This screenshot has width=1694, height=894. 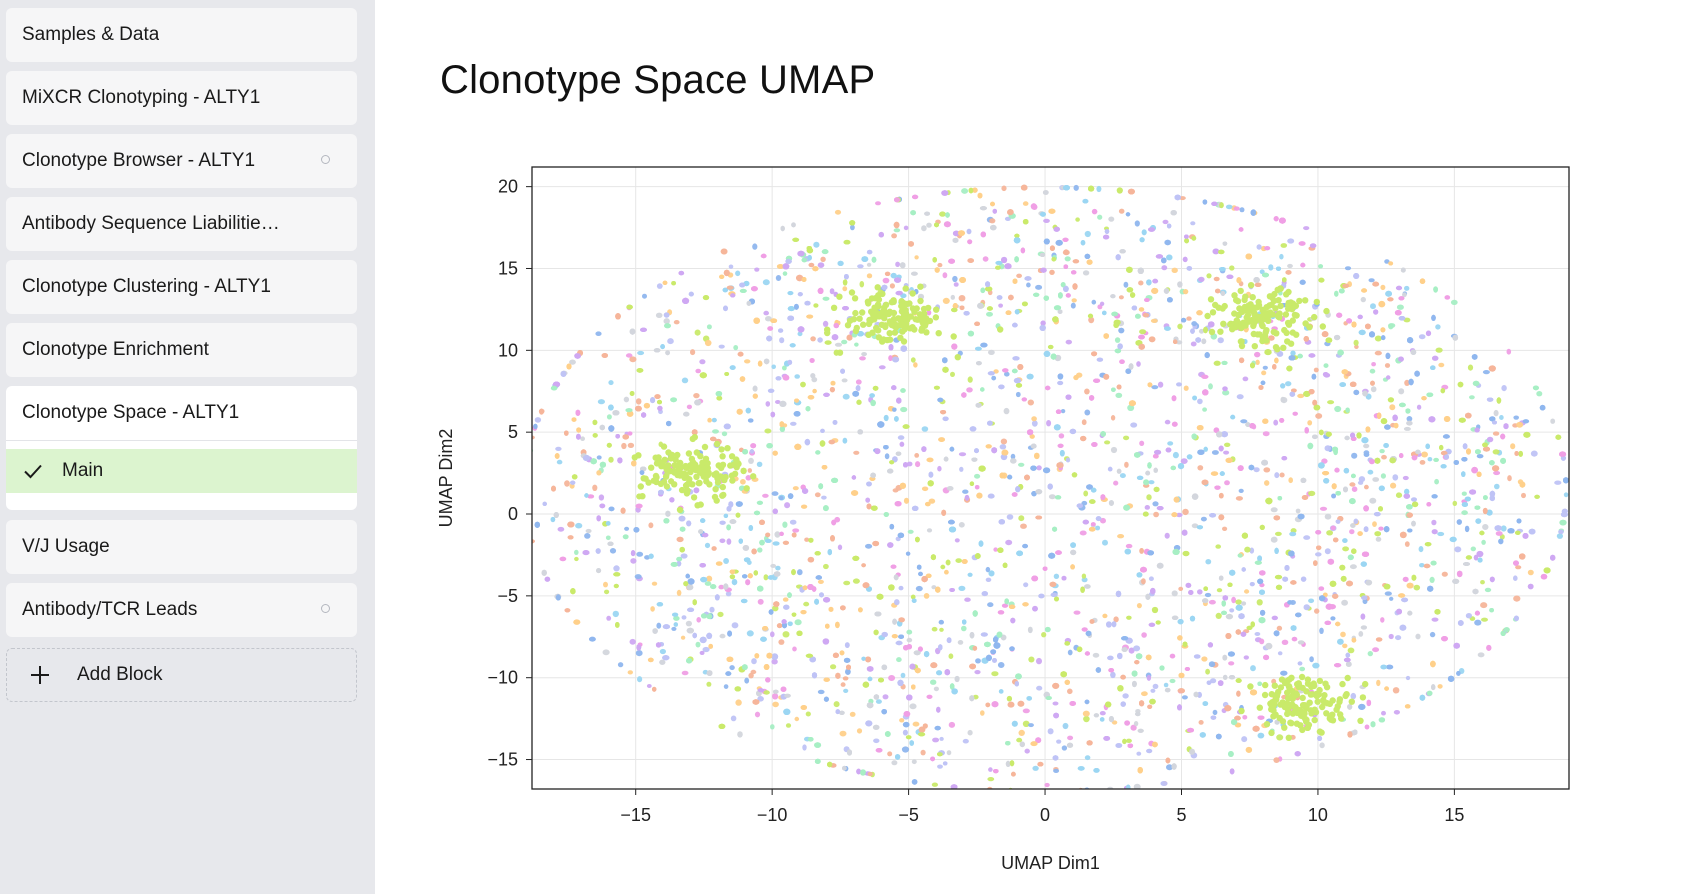 What do you see at coordinates (33, 471) in the screenshot?
I see `check-icon` at bounding box center [33, 471].